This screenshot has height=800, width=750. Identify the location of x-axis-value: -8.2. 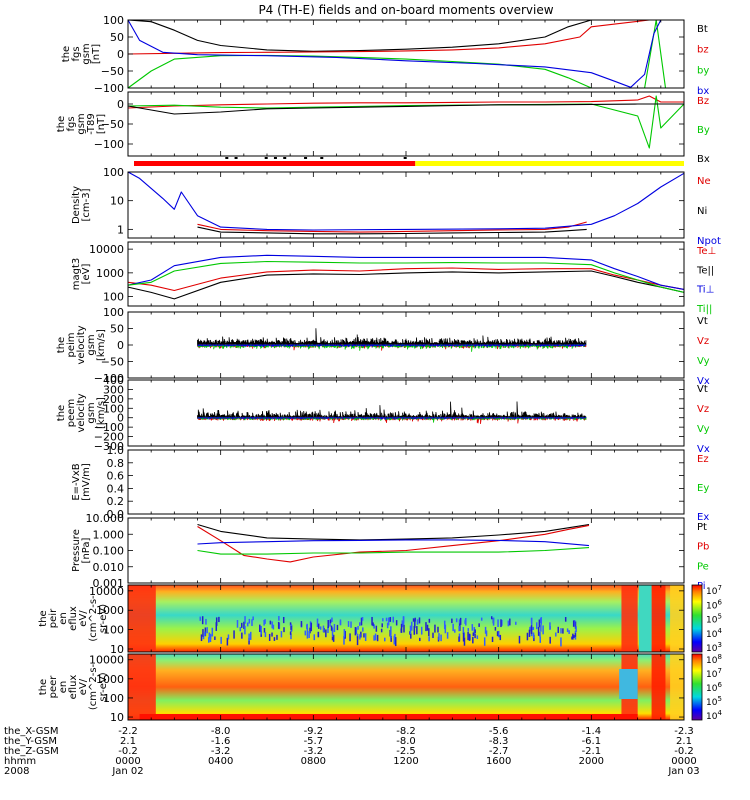
(406, 731).